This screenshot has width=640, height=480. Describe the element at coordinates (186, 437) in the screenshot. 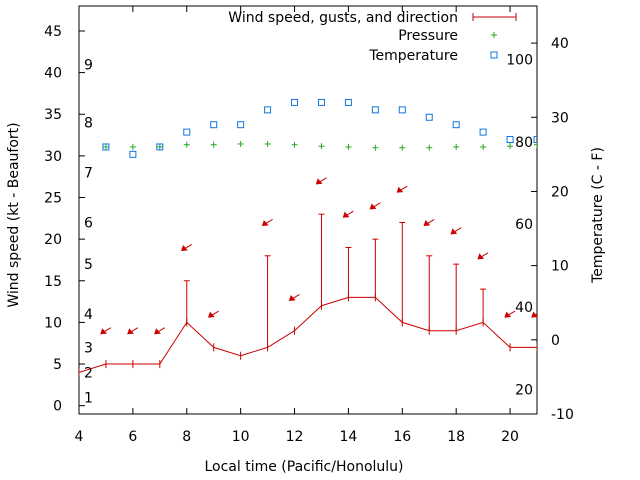

I see `x-tick-label: 8` at that location.